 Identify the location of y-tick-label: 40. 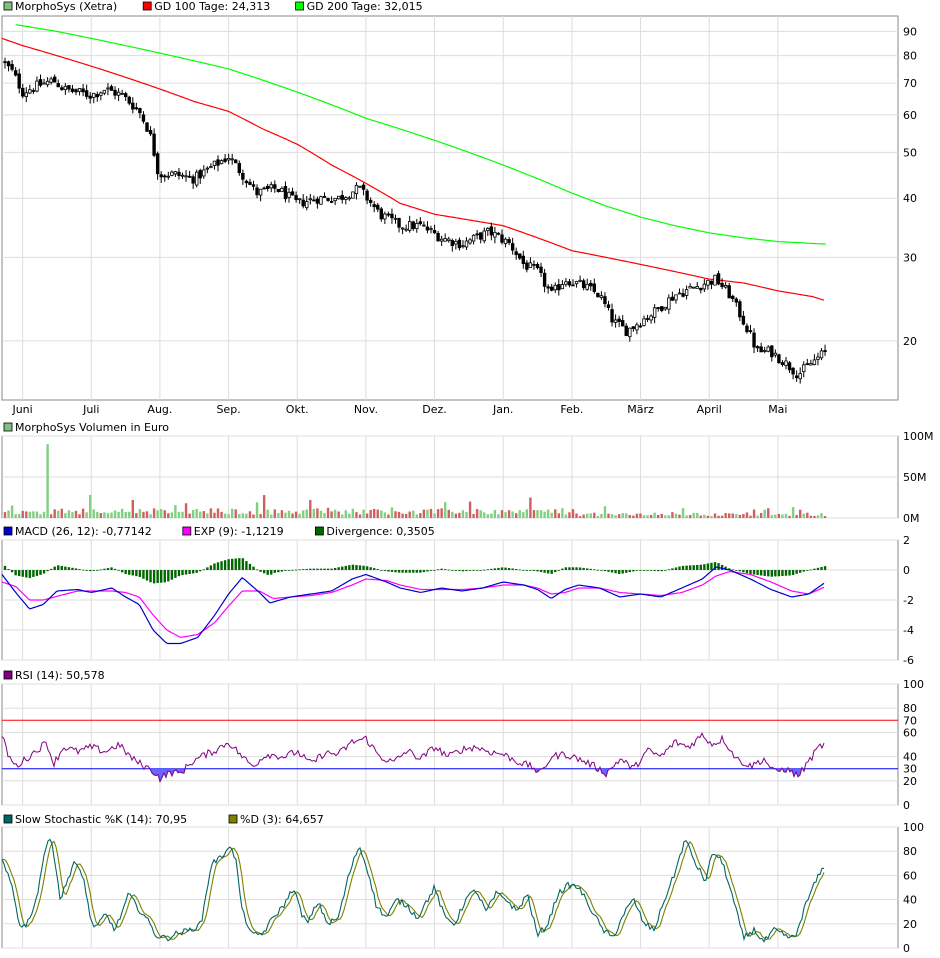
(910, 900).